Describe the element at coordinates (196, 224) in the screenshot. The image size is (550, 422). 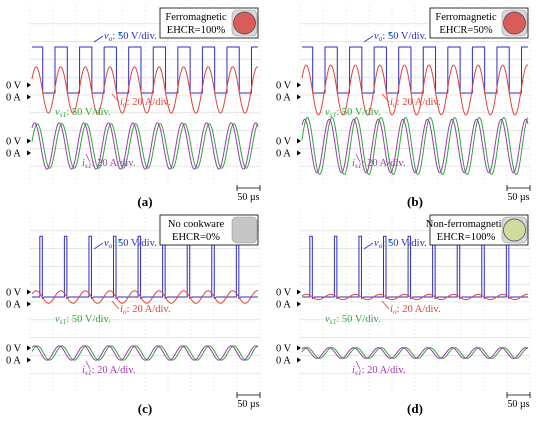
I see `cookware-label: No cookware` at that location.